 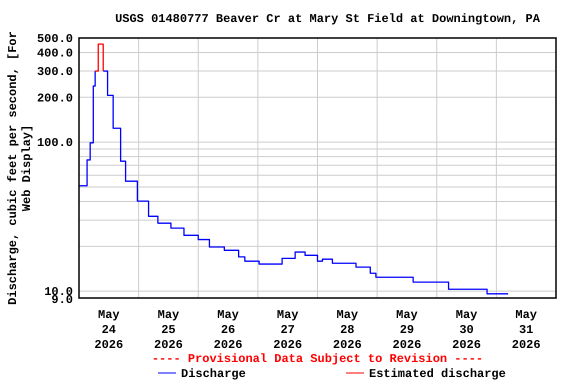 What do you see at coordinates (407, 330) in the screenshot?
I see `x-tick-label: May 29 2026` at bounding box center [407, 330].